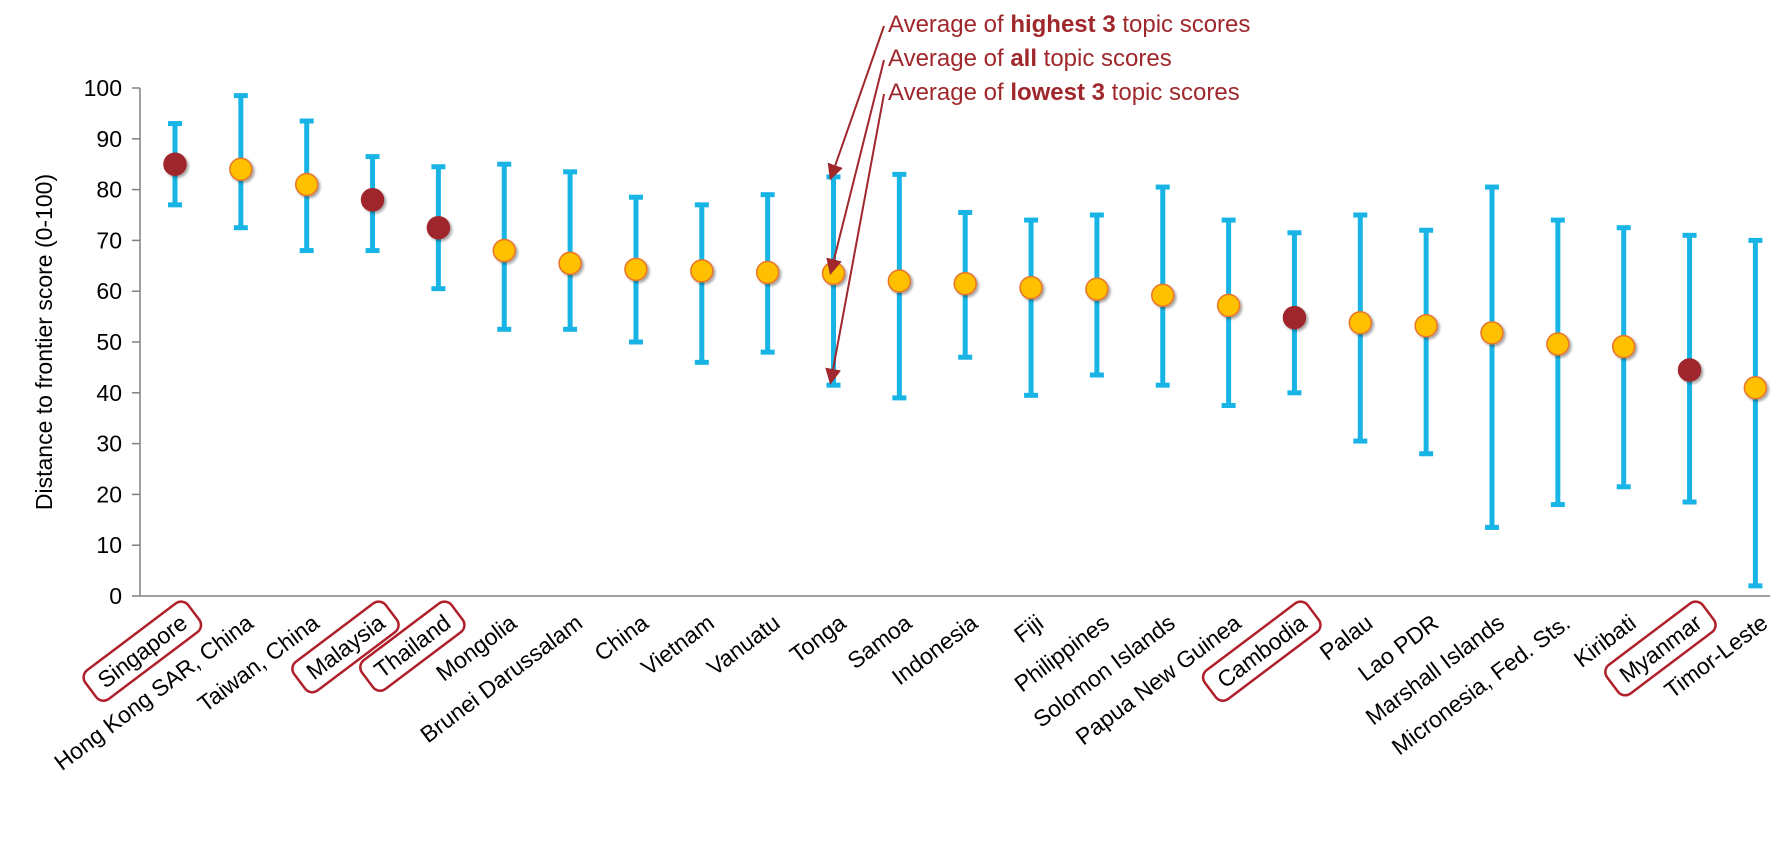  Describe the element at coordinates (1057, 92) in the screenshot. I see `legend-bold: lowest 3` at that location.